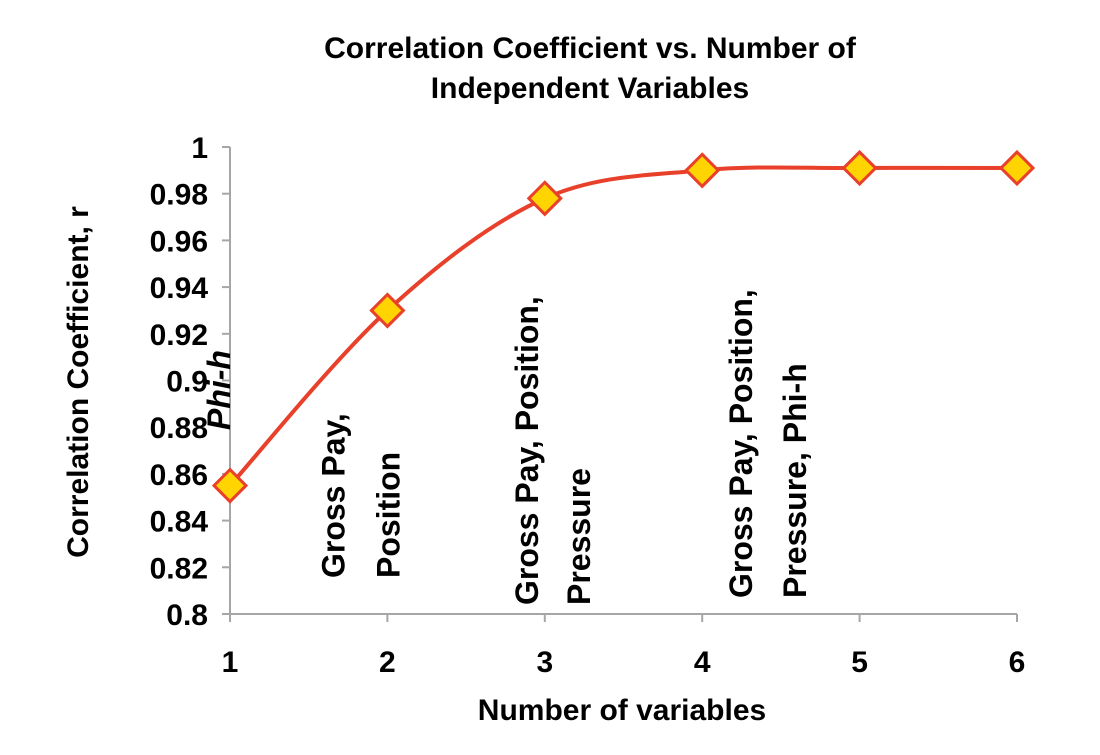 This screenshot has height=755, width=1100. Describe the element at coordinates (179, 195) in the screenshot. I see `y-tick-label: 0.98` at that location.